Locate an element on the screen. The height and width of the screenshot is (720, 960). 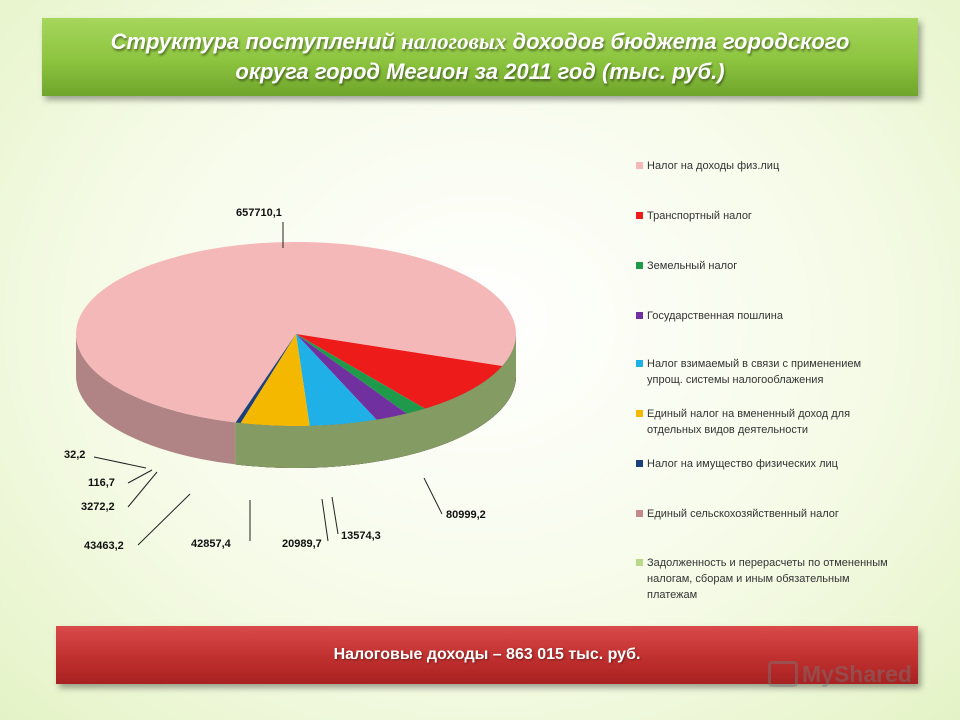
legend-label: Транспортный налог is located at coordinates (699, 216).